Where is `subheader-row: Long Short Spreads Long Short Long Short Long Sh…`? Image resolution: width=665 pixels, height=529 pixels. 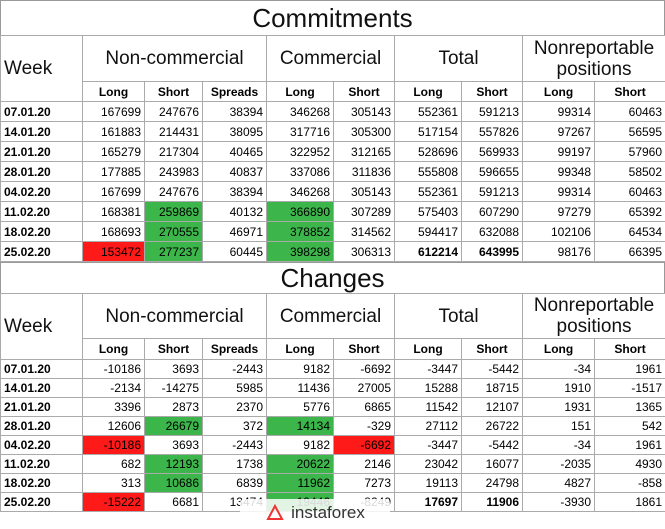
subheader-row: Long Short Spreads Long Short Long Short Long Sh… is located at coordinates (333, 349).